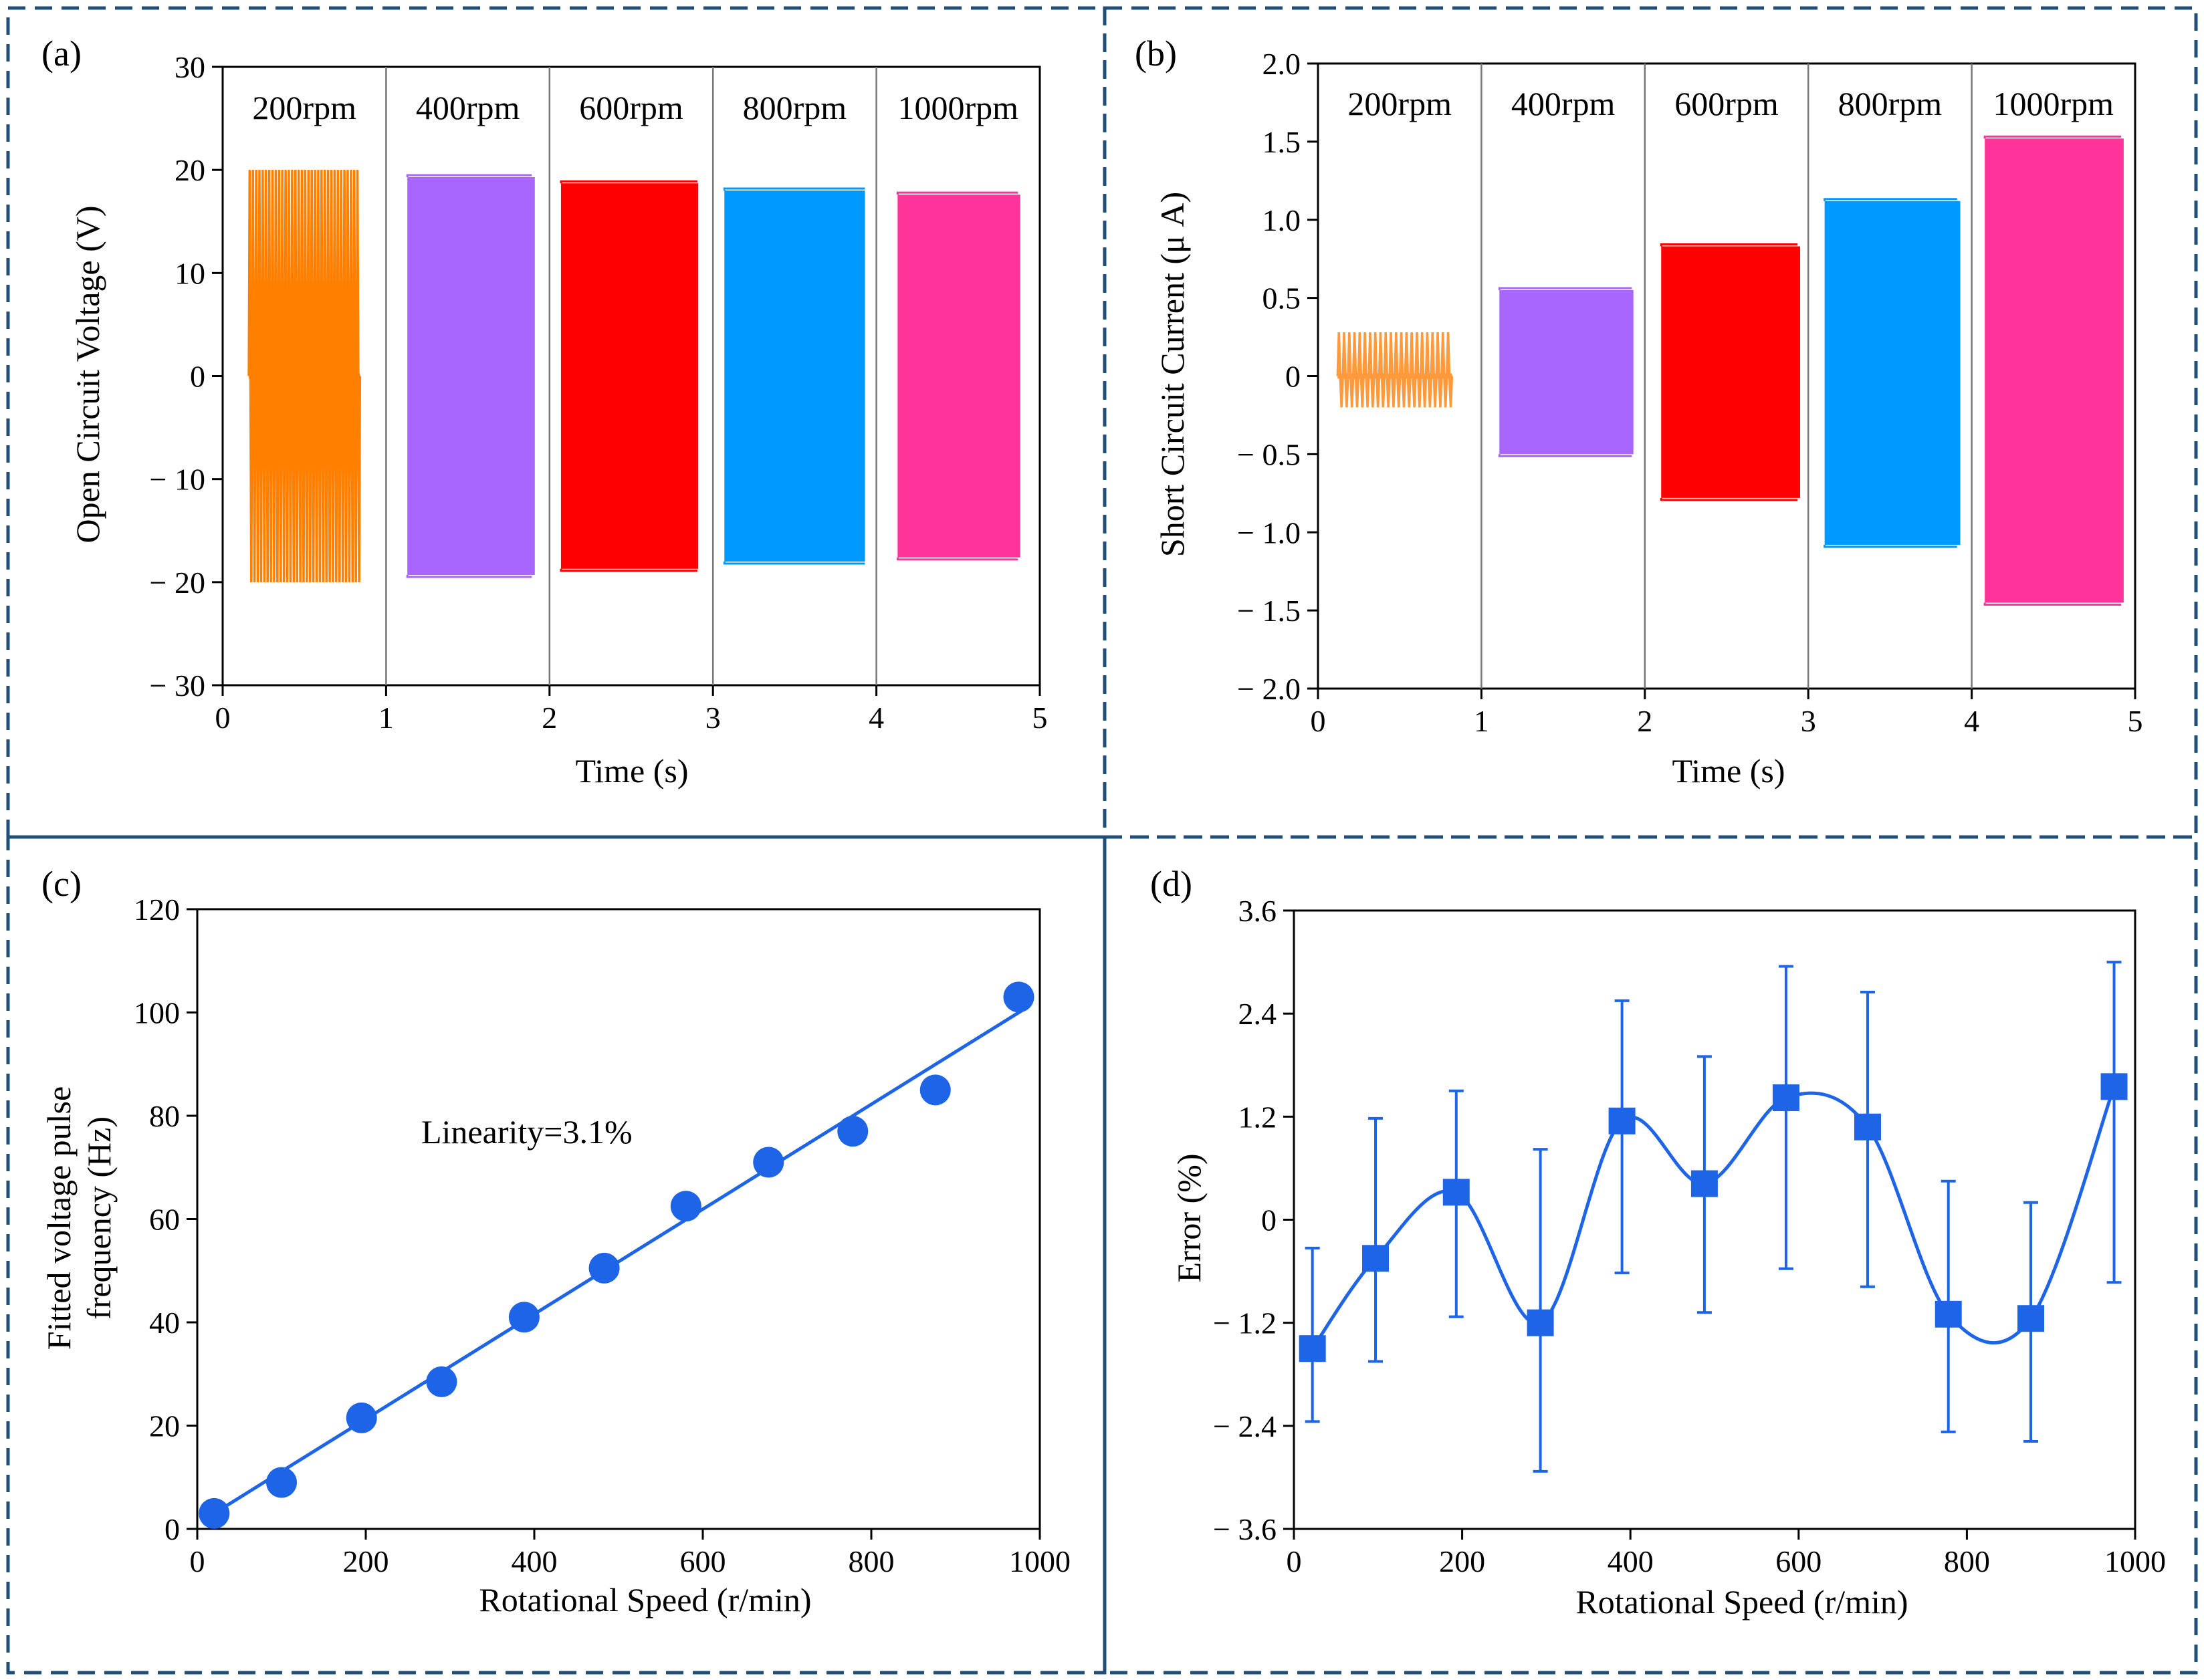 This screenshot has height=1680, width=2204. Describe the element at coordinates (304, 108) in the screenshot. I see `segment-label-a-0: 200rpm` at that location.